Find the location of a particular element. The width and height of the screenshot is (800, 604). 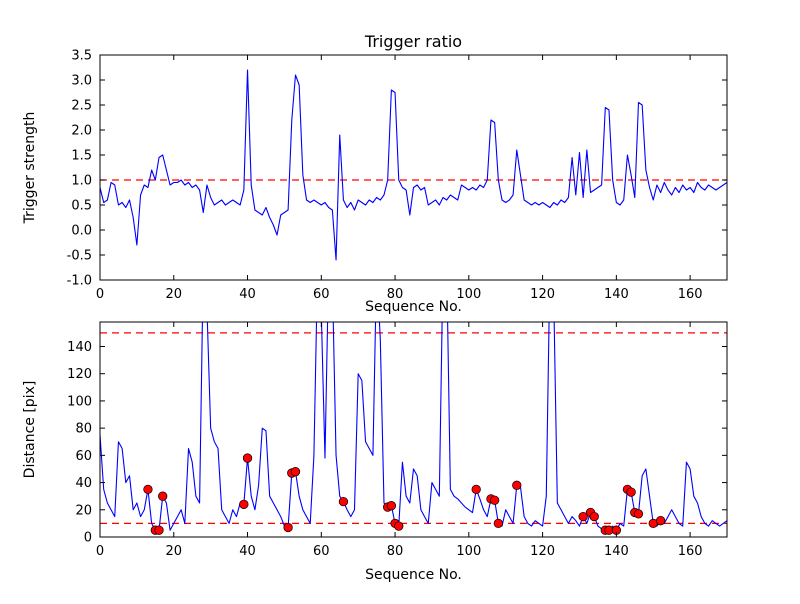

y-tick-label: 0.5 is located at coordinates (81, 206).